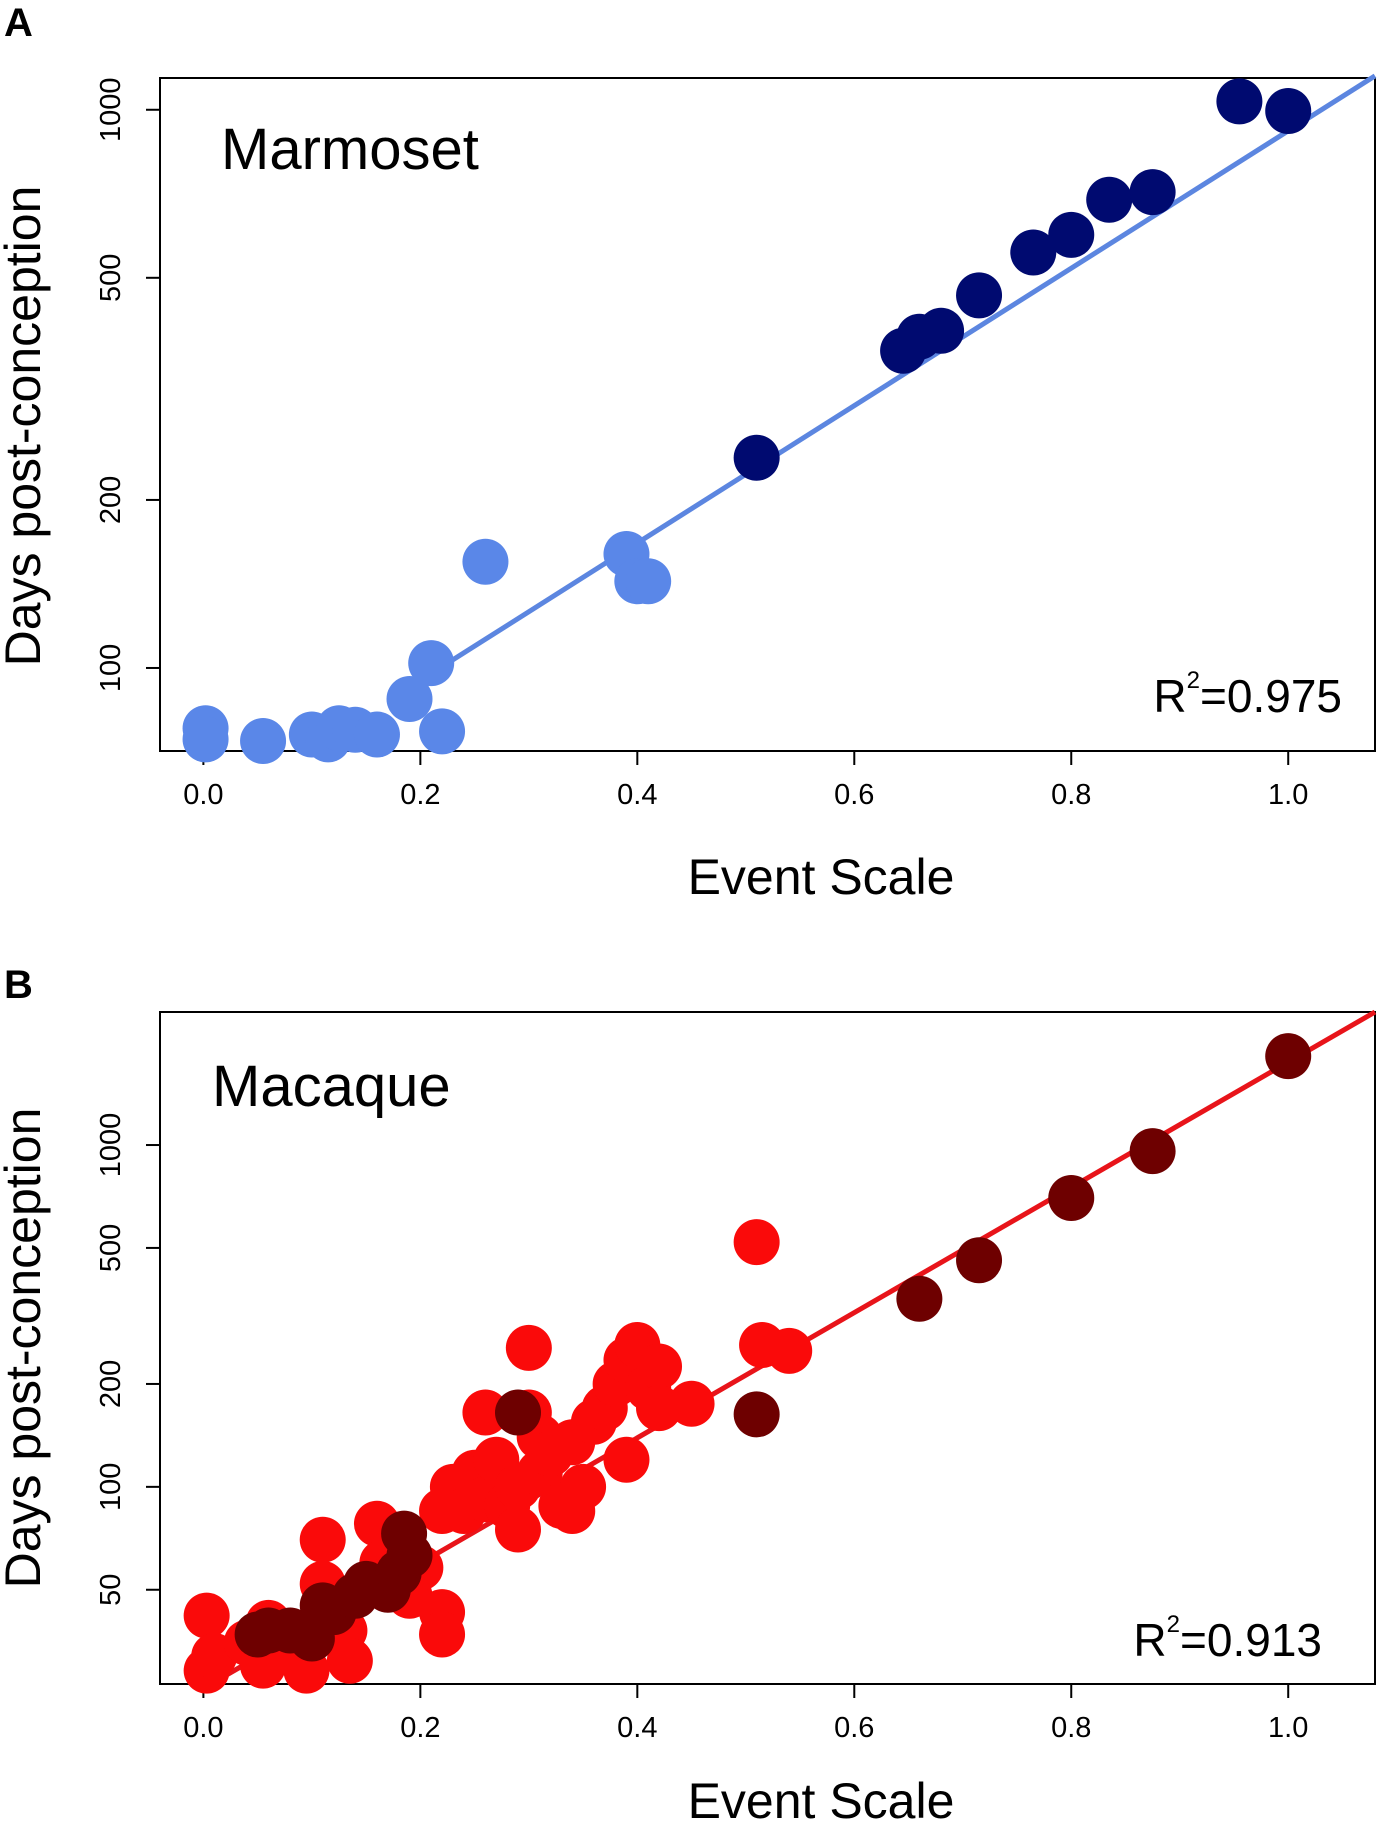 This screenshot has height=1827, width=1377. I want to click on panel-label: B, so click(18, 985).